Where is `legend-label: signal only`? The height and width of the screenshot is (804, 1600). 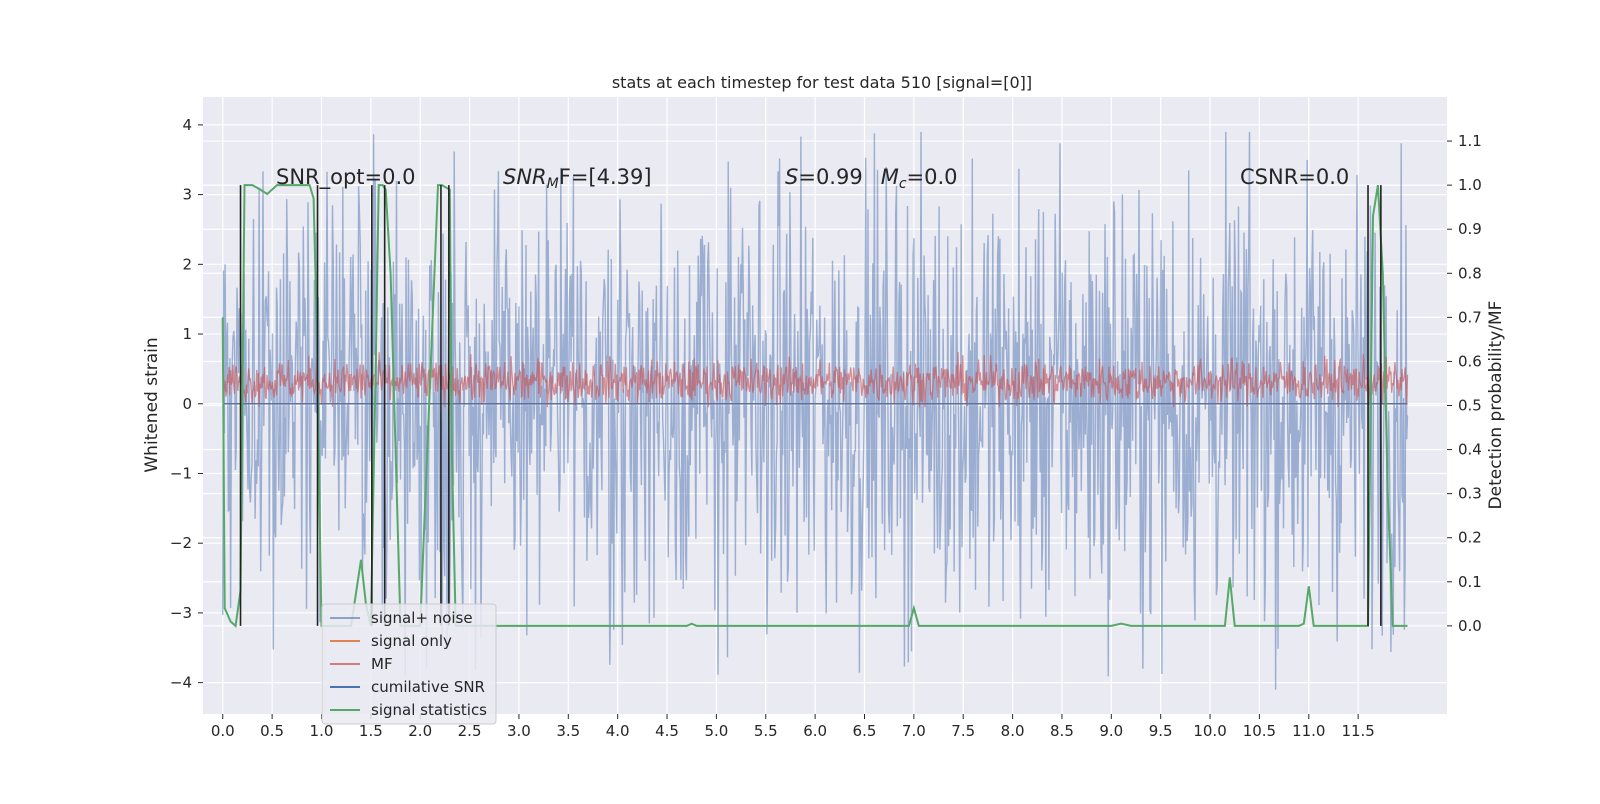 legend-label: signal only is located at coordinates (411, 641).